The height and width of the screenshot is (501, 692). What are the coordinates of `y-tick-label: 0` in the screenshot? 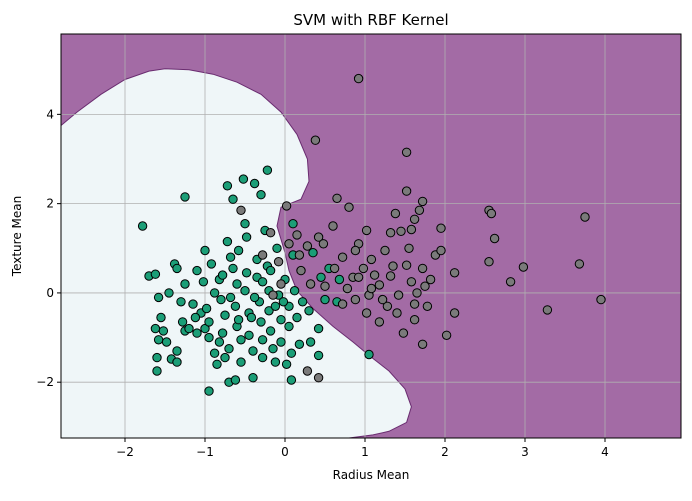 It's located at (50, 293).